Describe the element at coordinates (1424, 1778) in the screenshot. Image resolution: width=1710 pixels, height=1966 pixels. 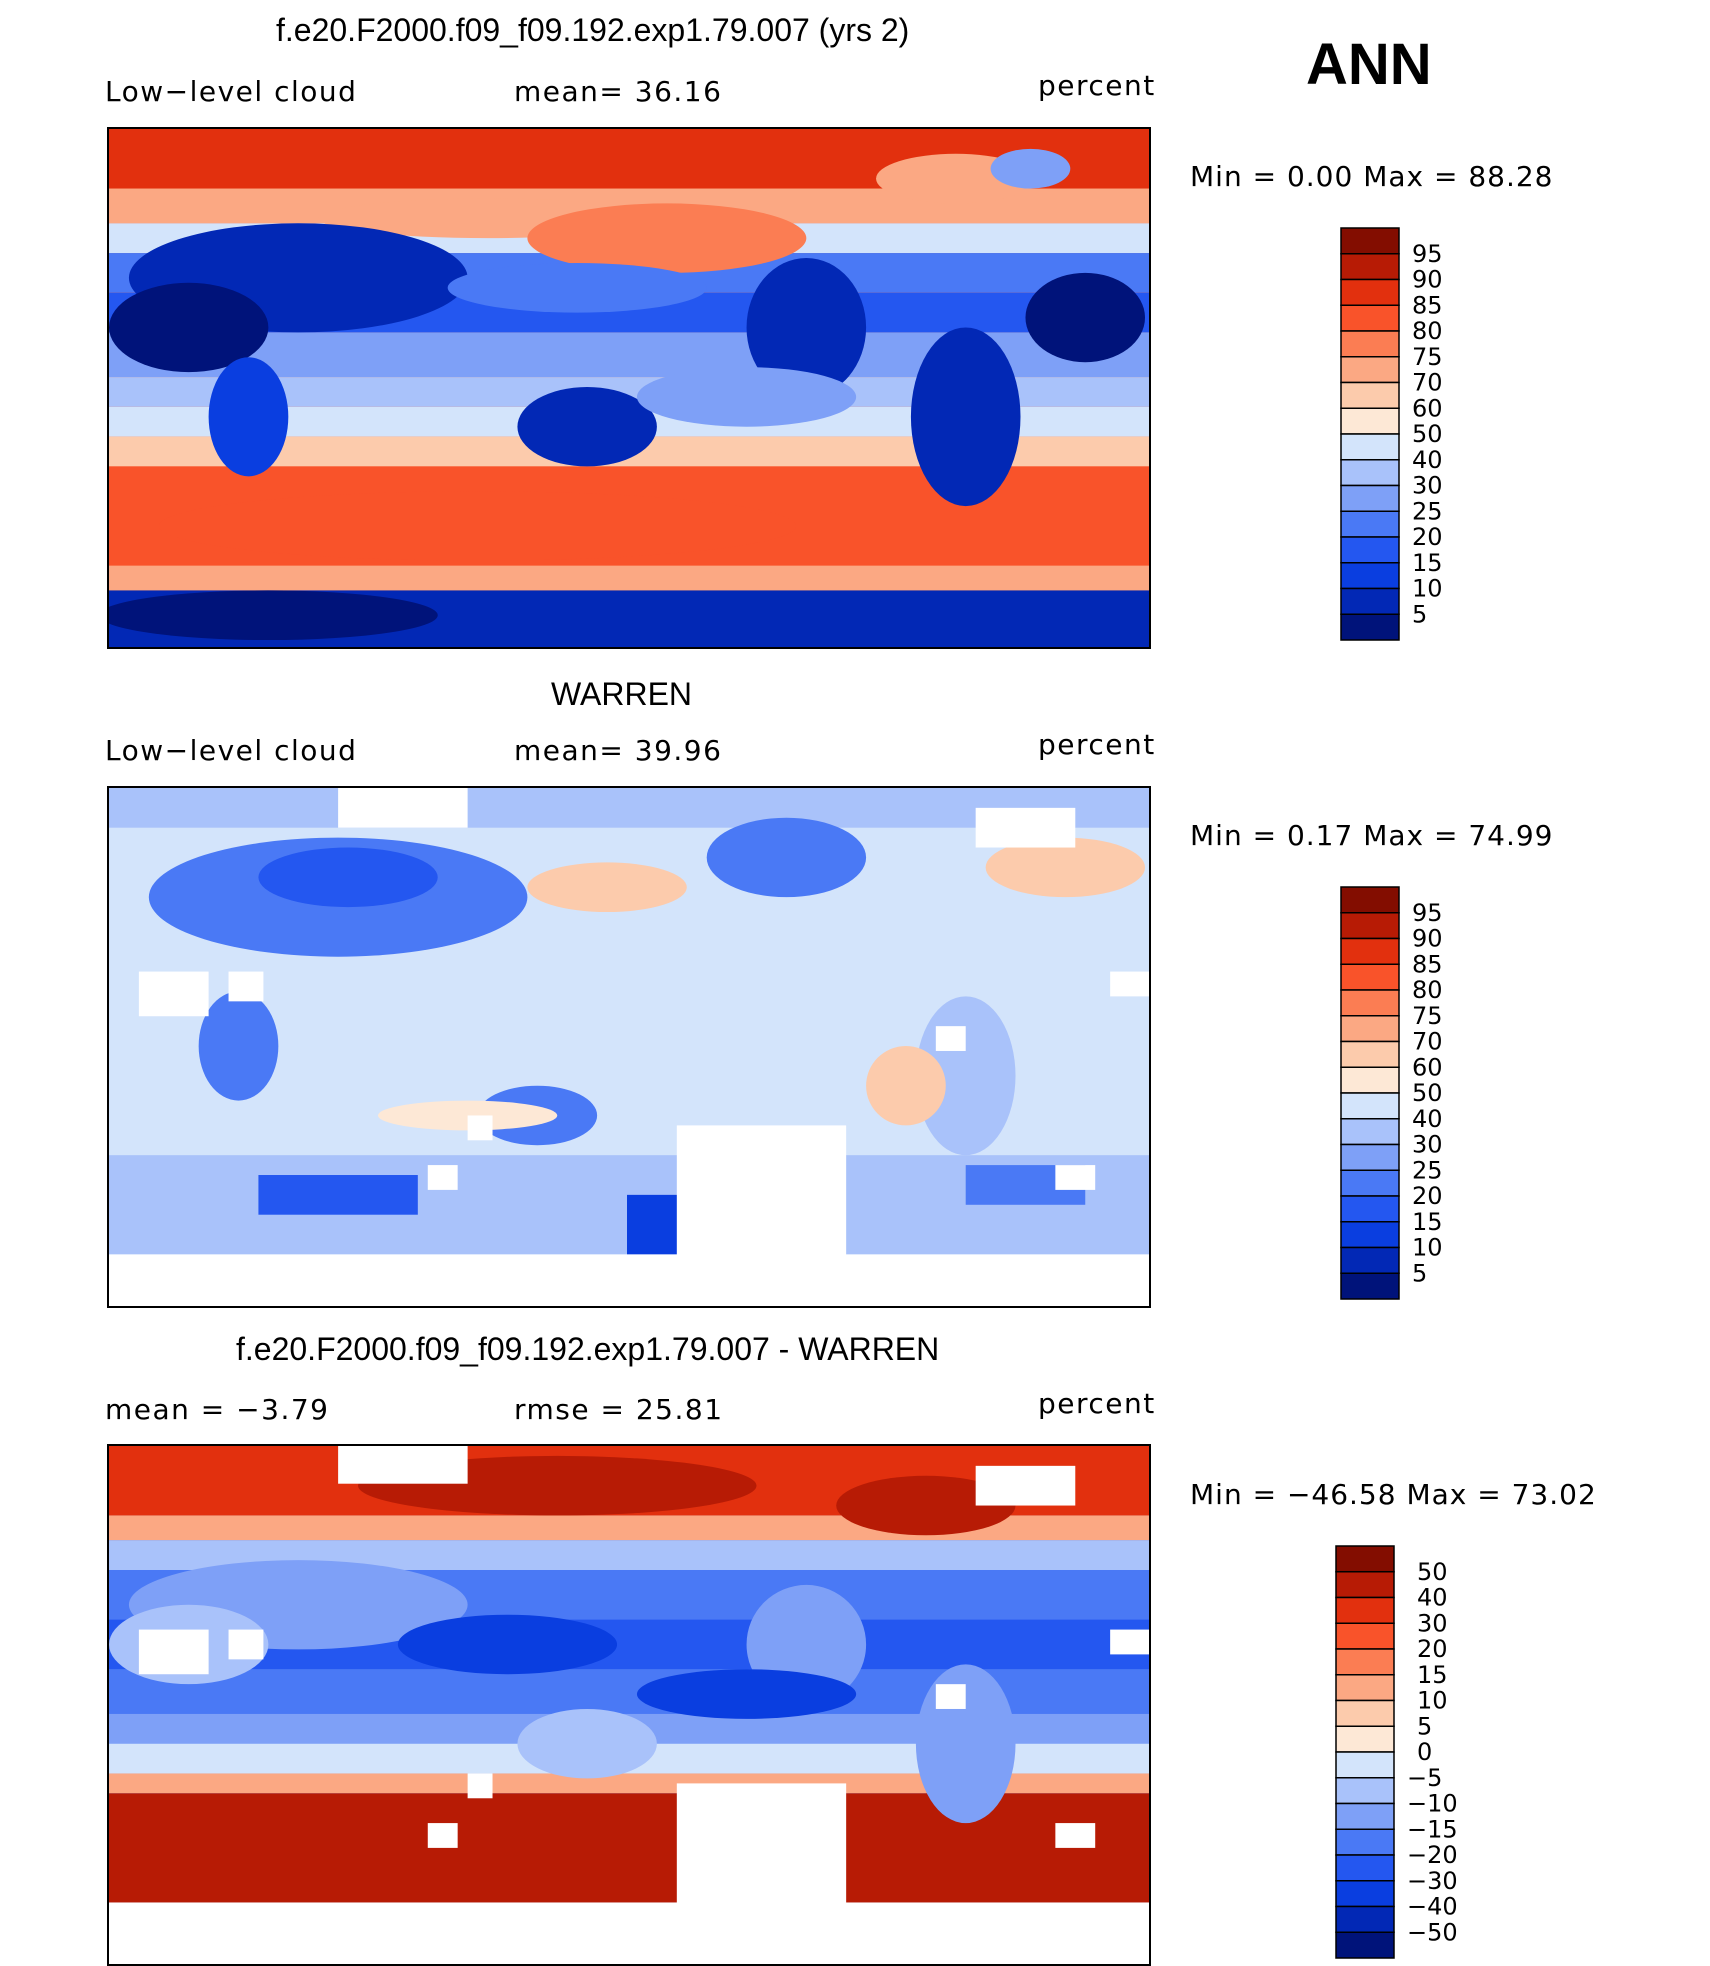
I see `colorbar-tick-label: −5` at that location.